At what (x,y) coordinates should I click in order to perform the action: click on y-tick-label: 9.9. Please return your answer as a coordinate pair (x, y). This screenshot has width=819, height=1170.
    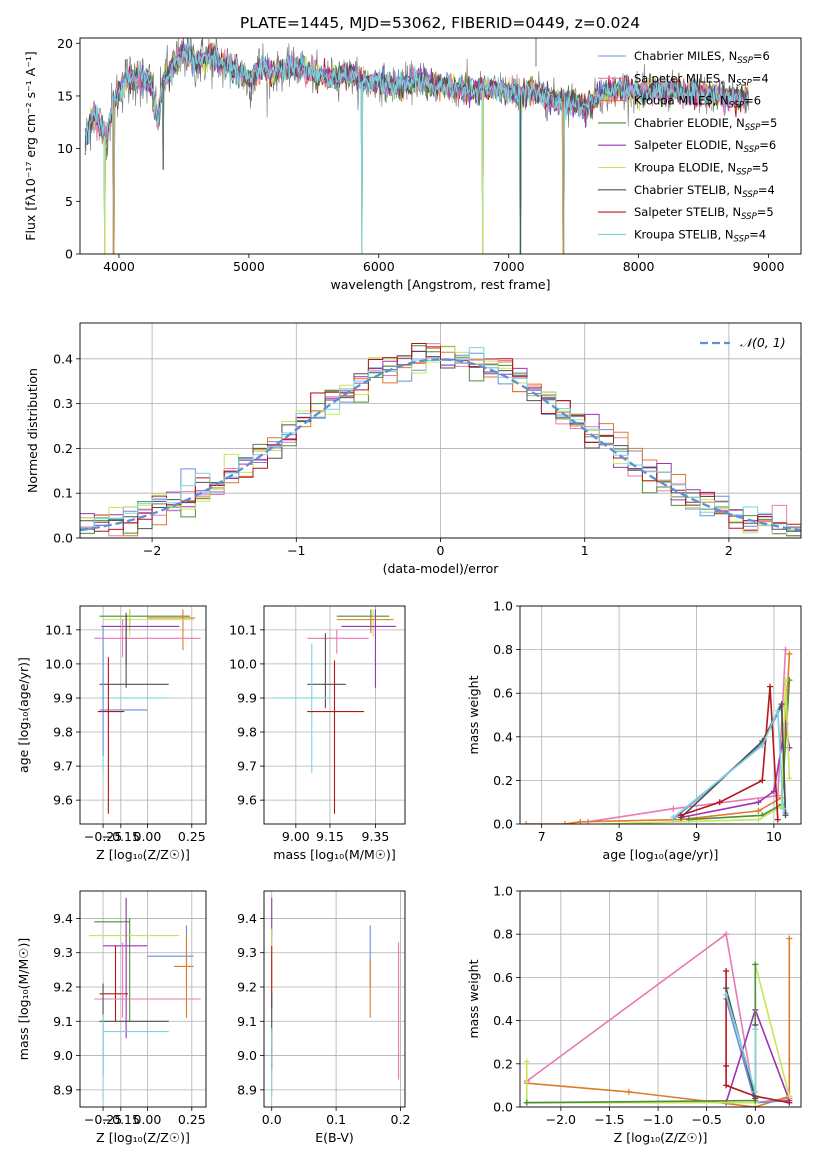
    Looking at the image, I should click on (247, 697).